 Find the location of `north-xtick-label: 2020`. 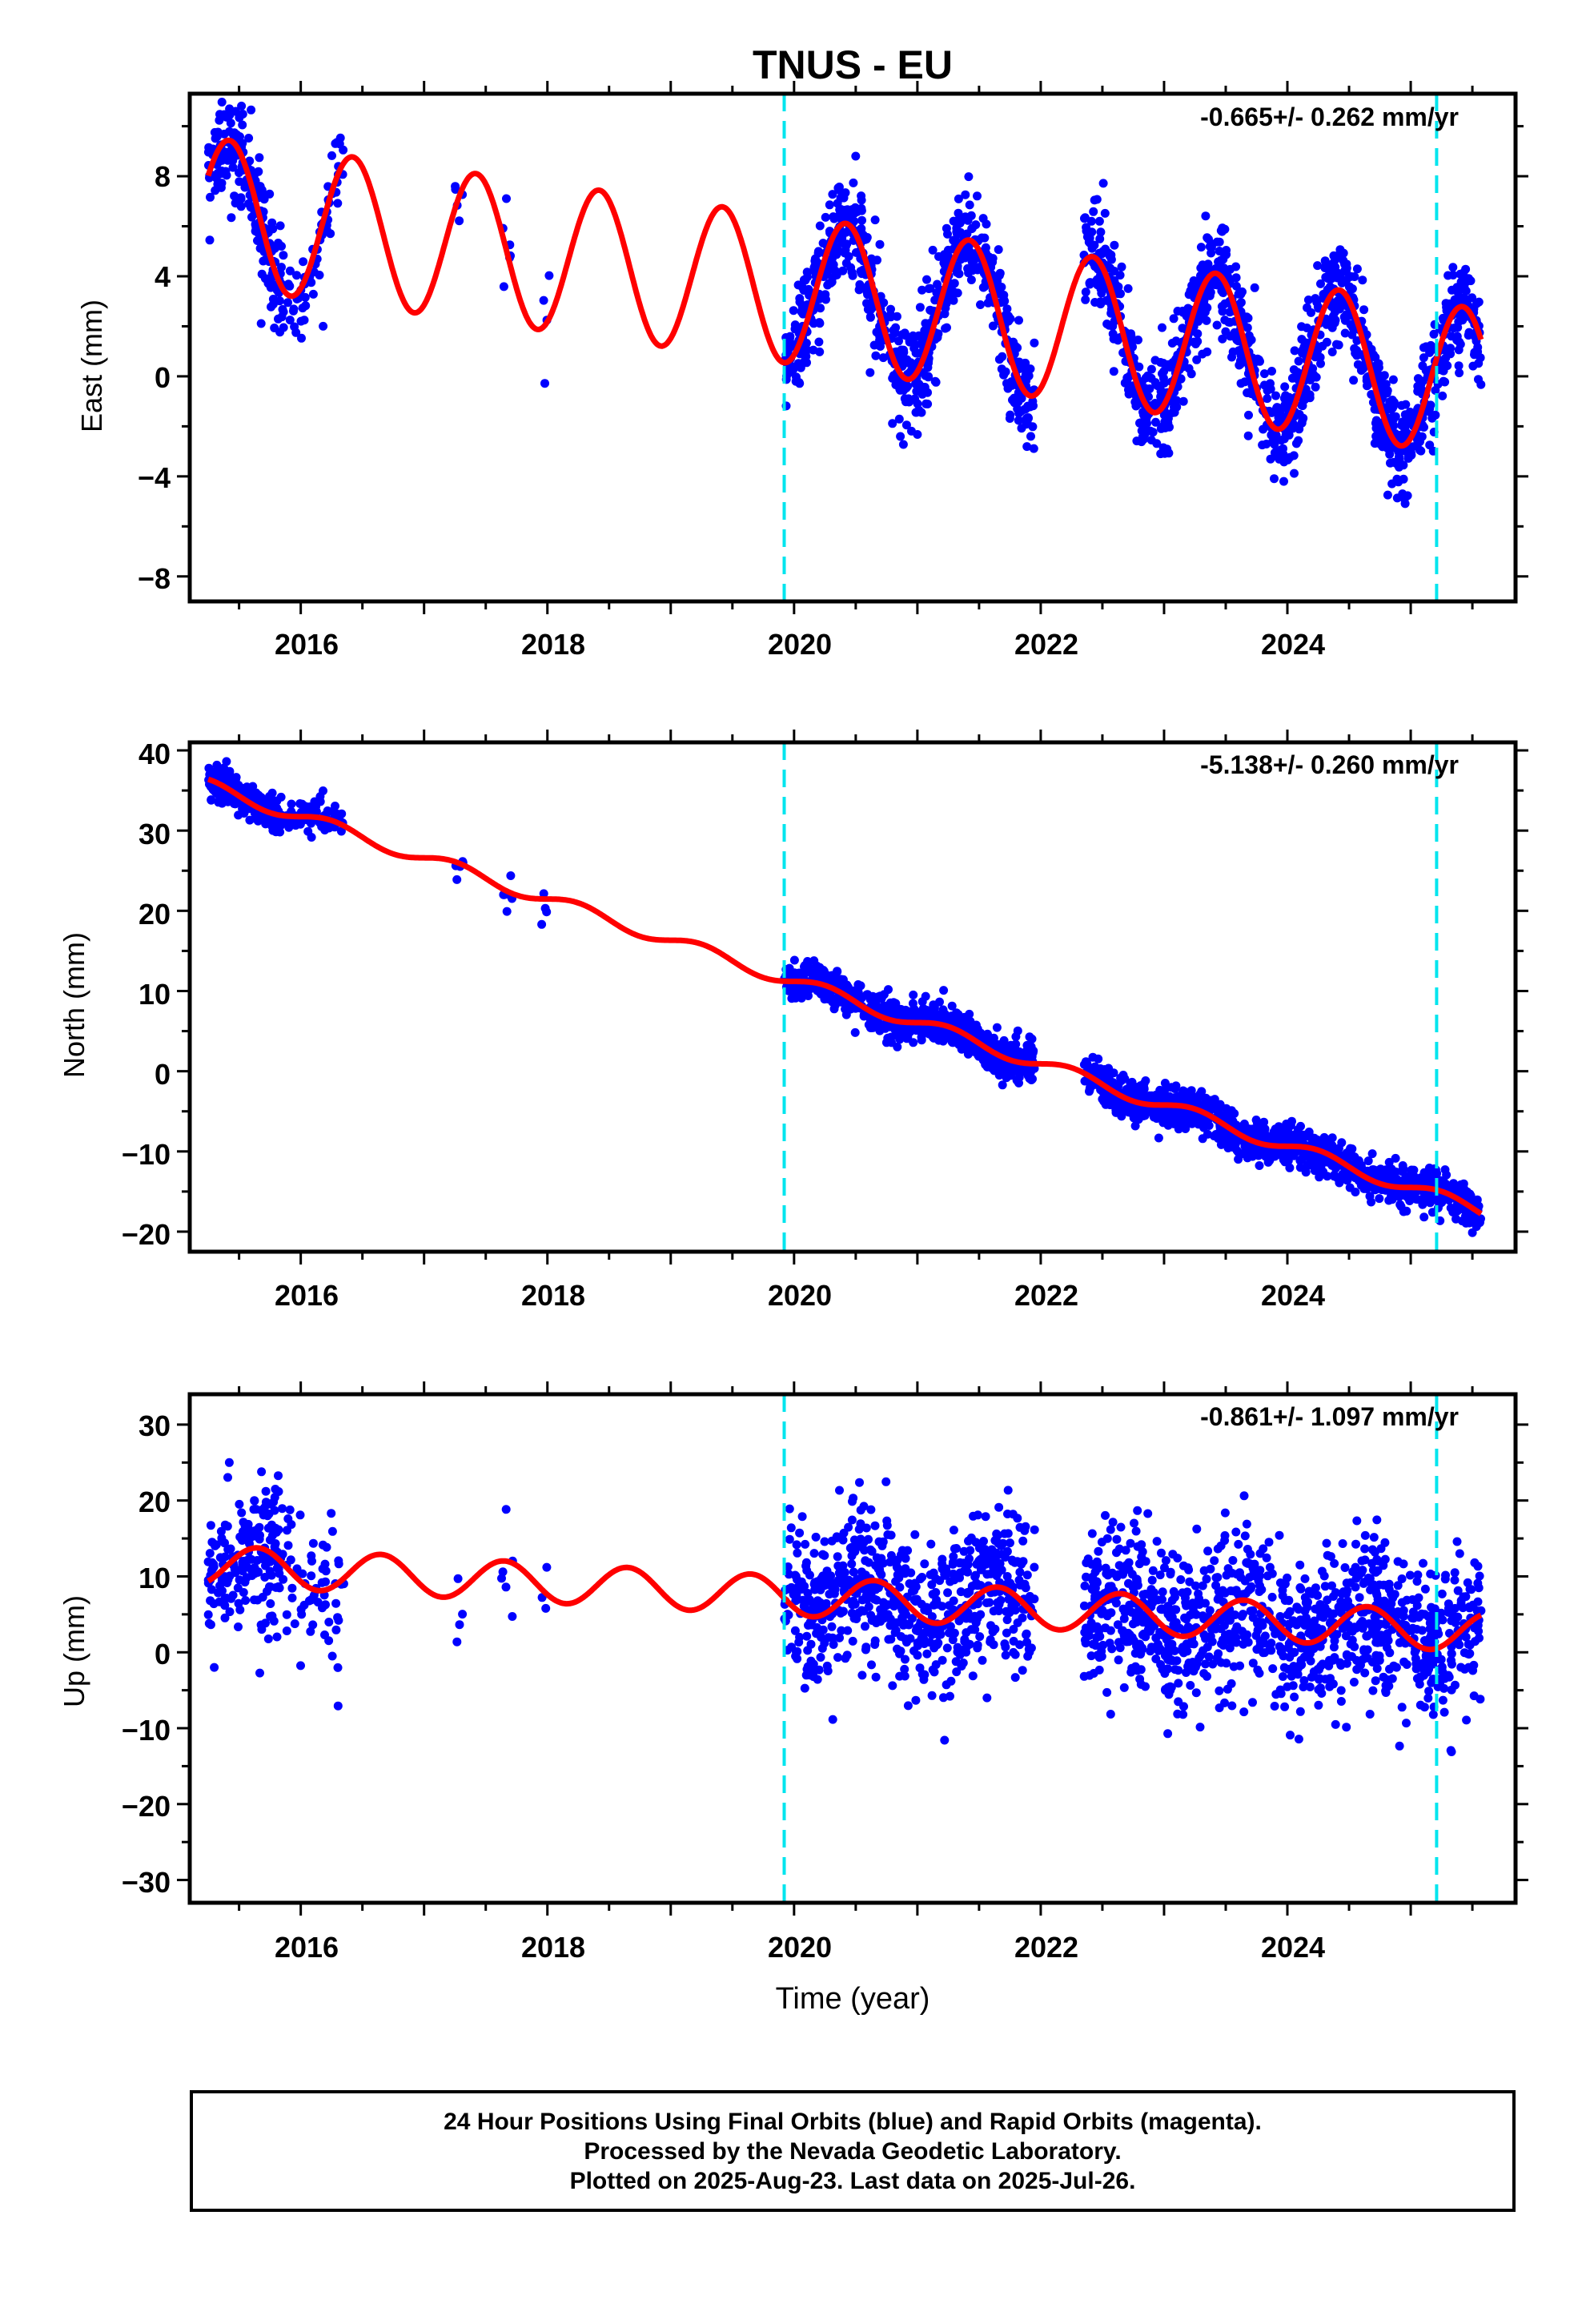

north-xtick-label: 2020 is located at coordinates (800, 1295).